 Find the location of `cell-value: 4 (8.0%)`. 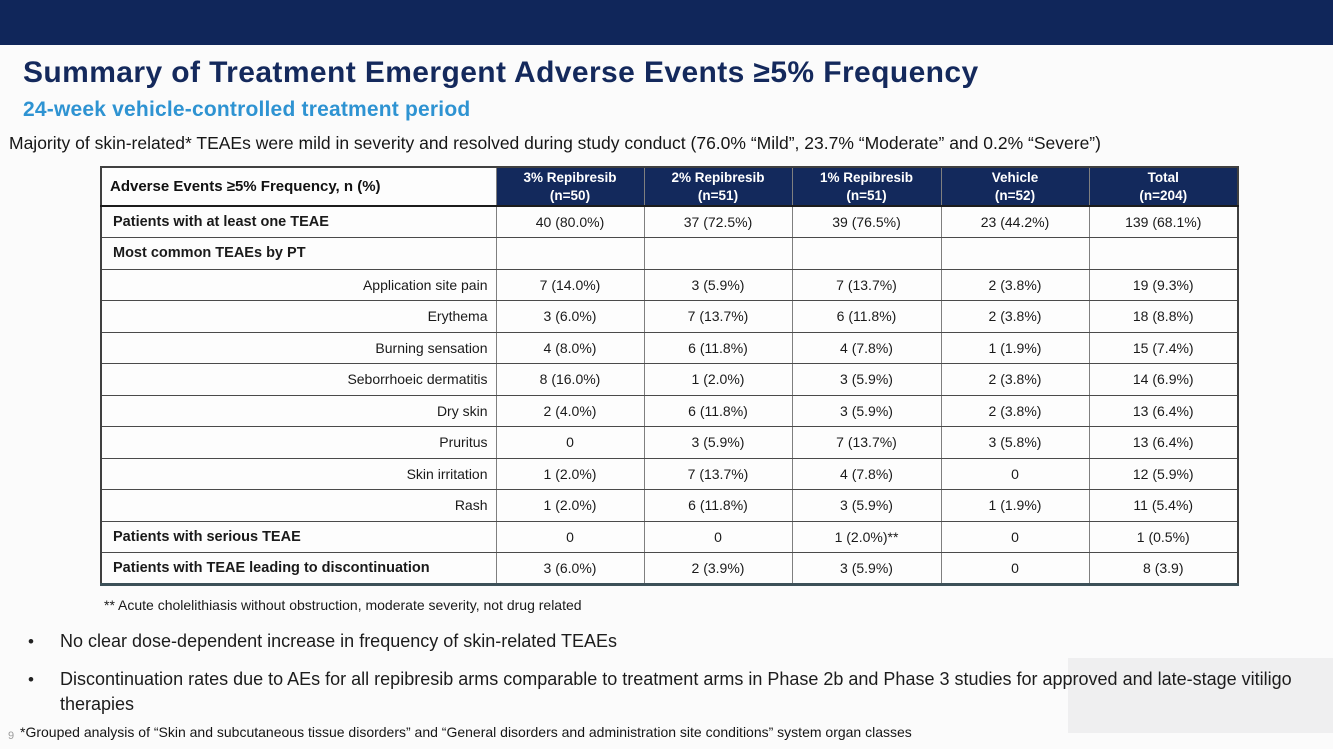

cell-value: 4 (8.0%) is located at coordinates (570, 347).